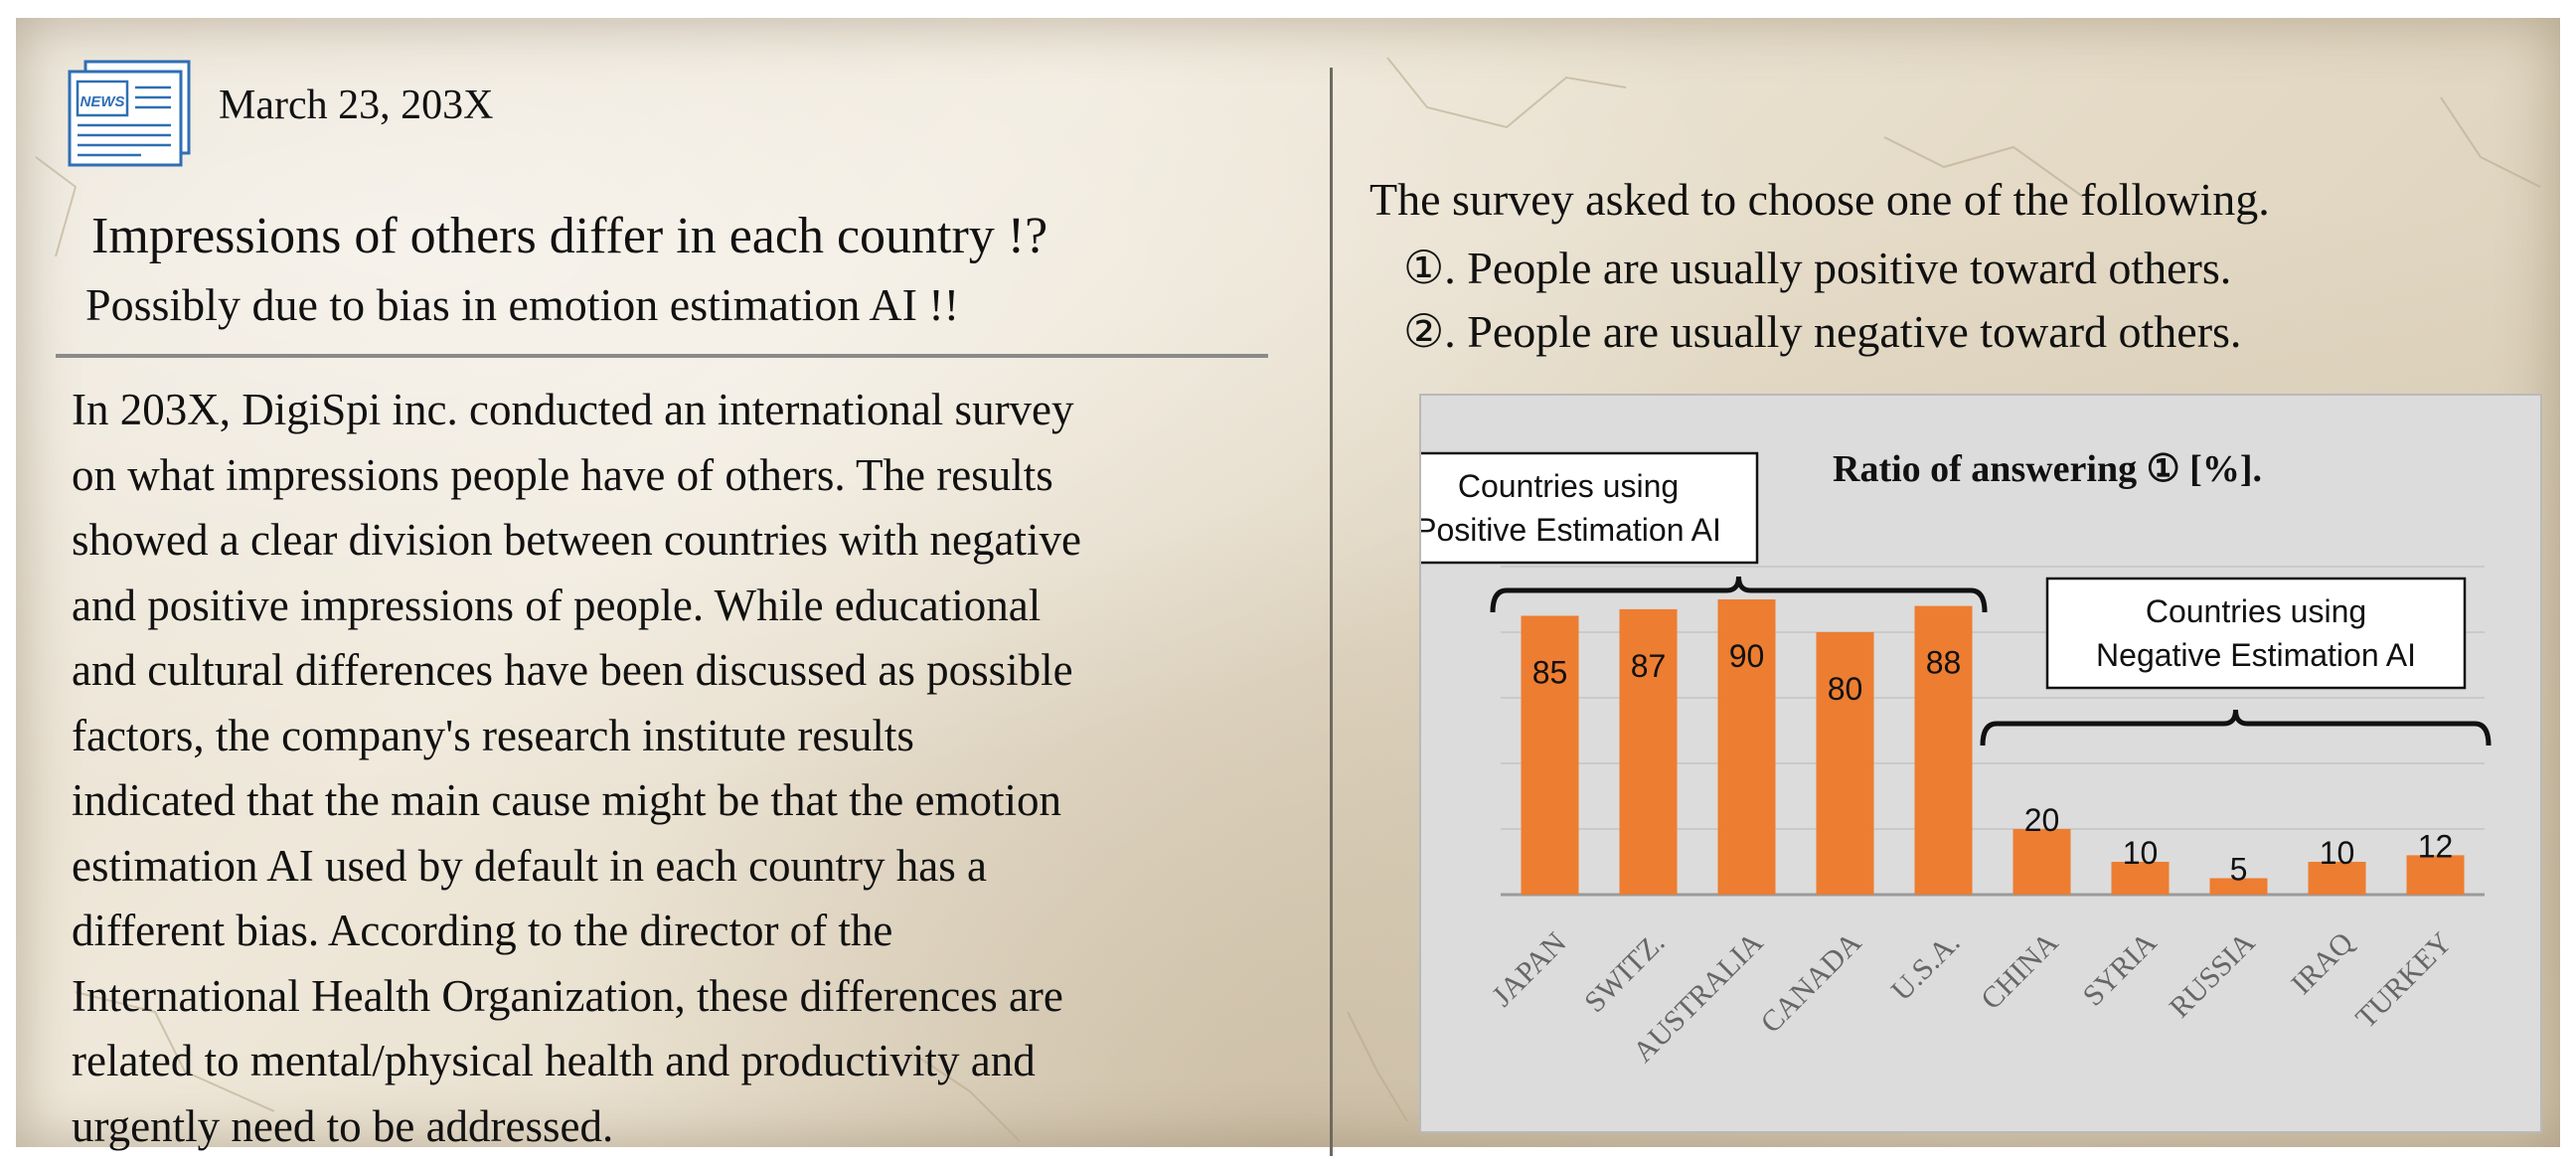 Image resolution: width=2576 pixels, height=1163 pixels. Describe the element at coordinates (102, 101) in the screenshot. I see `news-icon-label: NEWS` at that location.